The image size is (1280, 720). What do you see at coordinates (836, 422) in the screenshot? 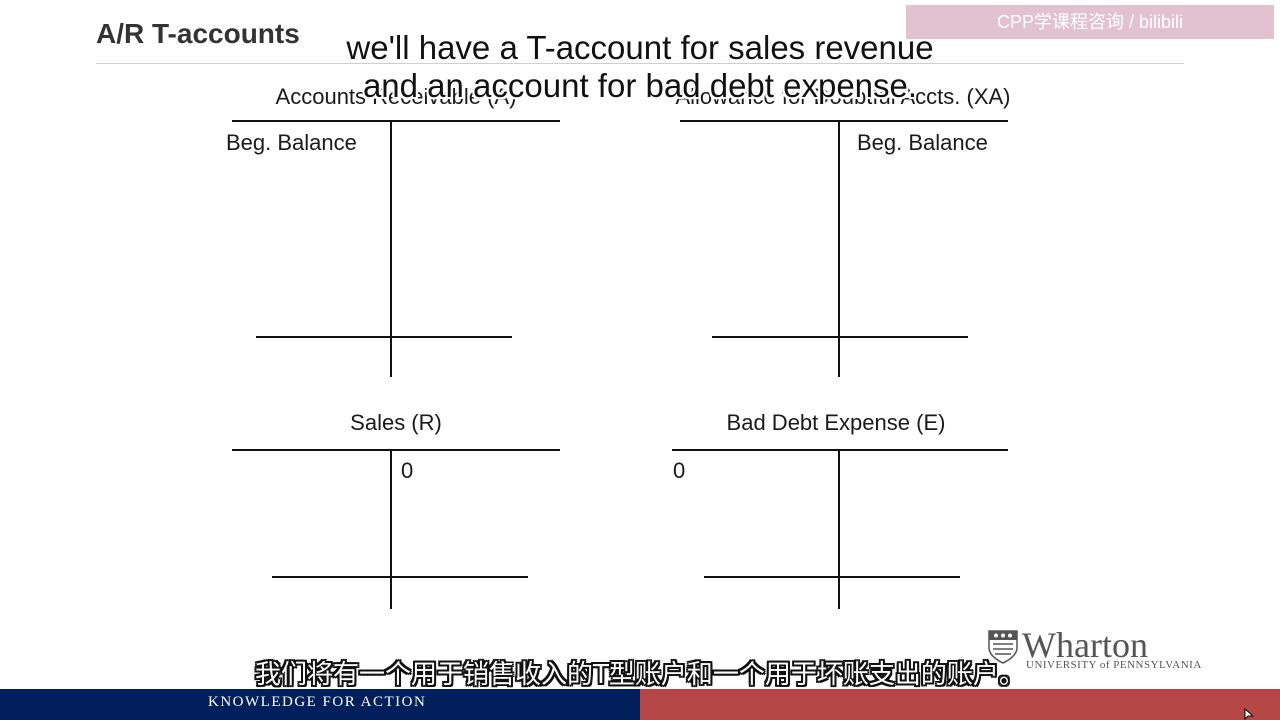
I see `account-title-bde: Bad Debt Expense (E)` at bounding box center [836, 422].